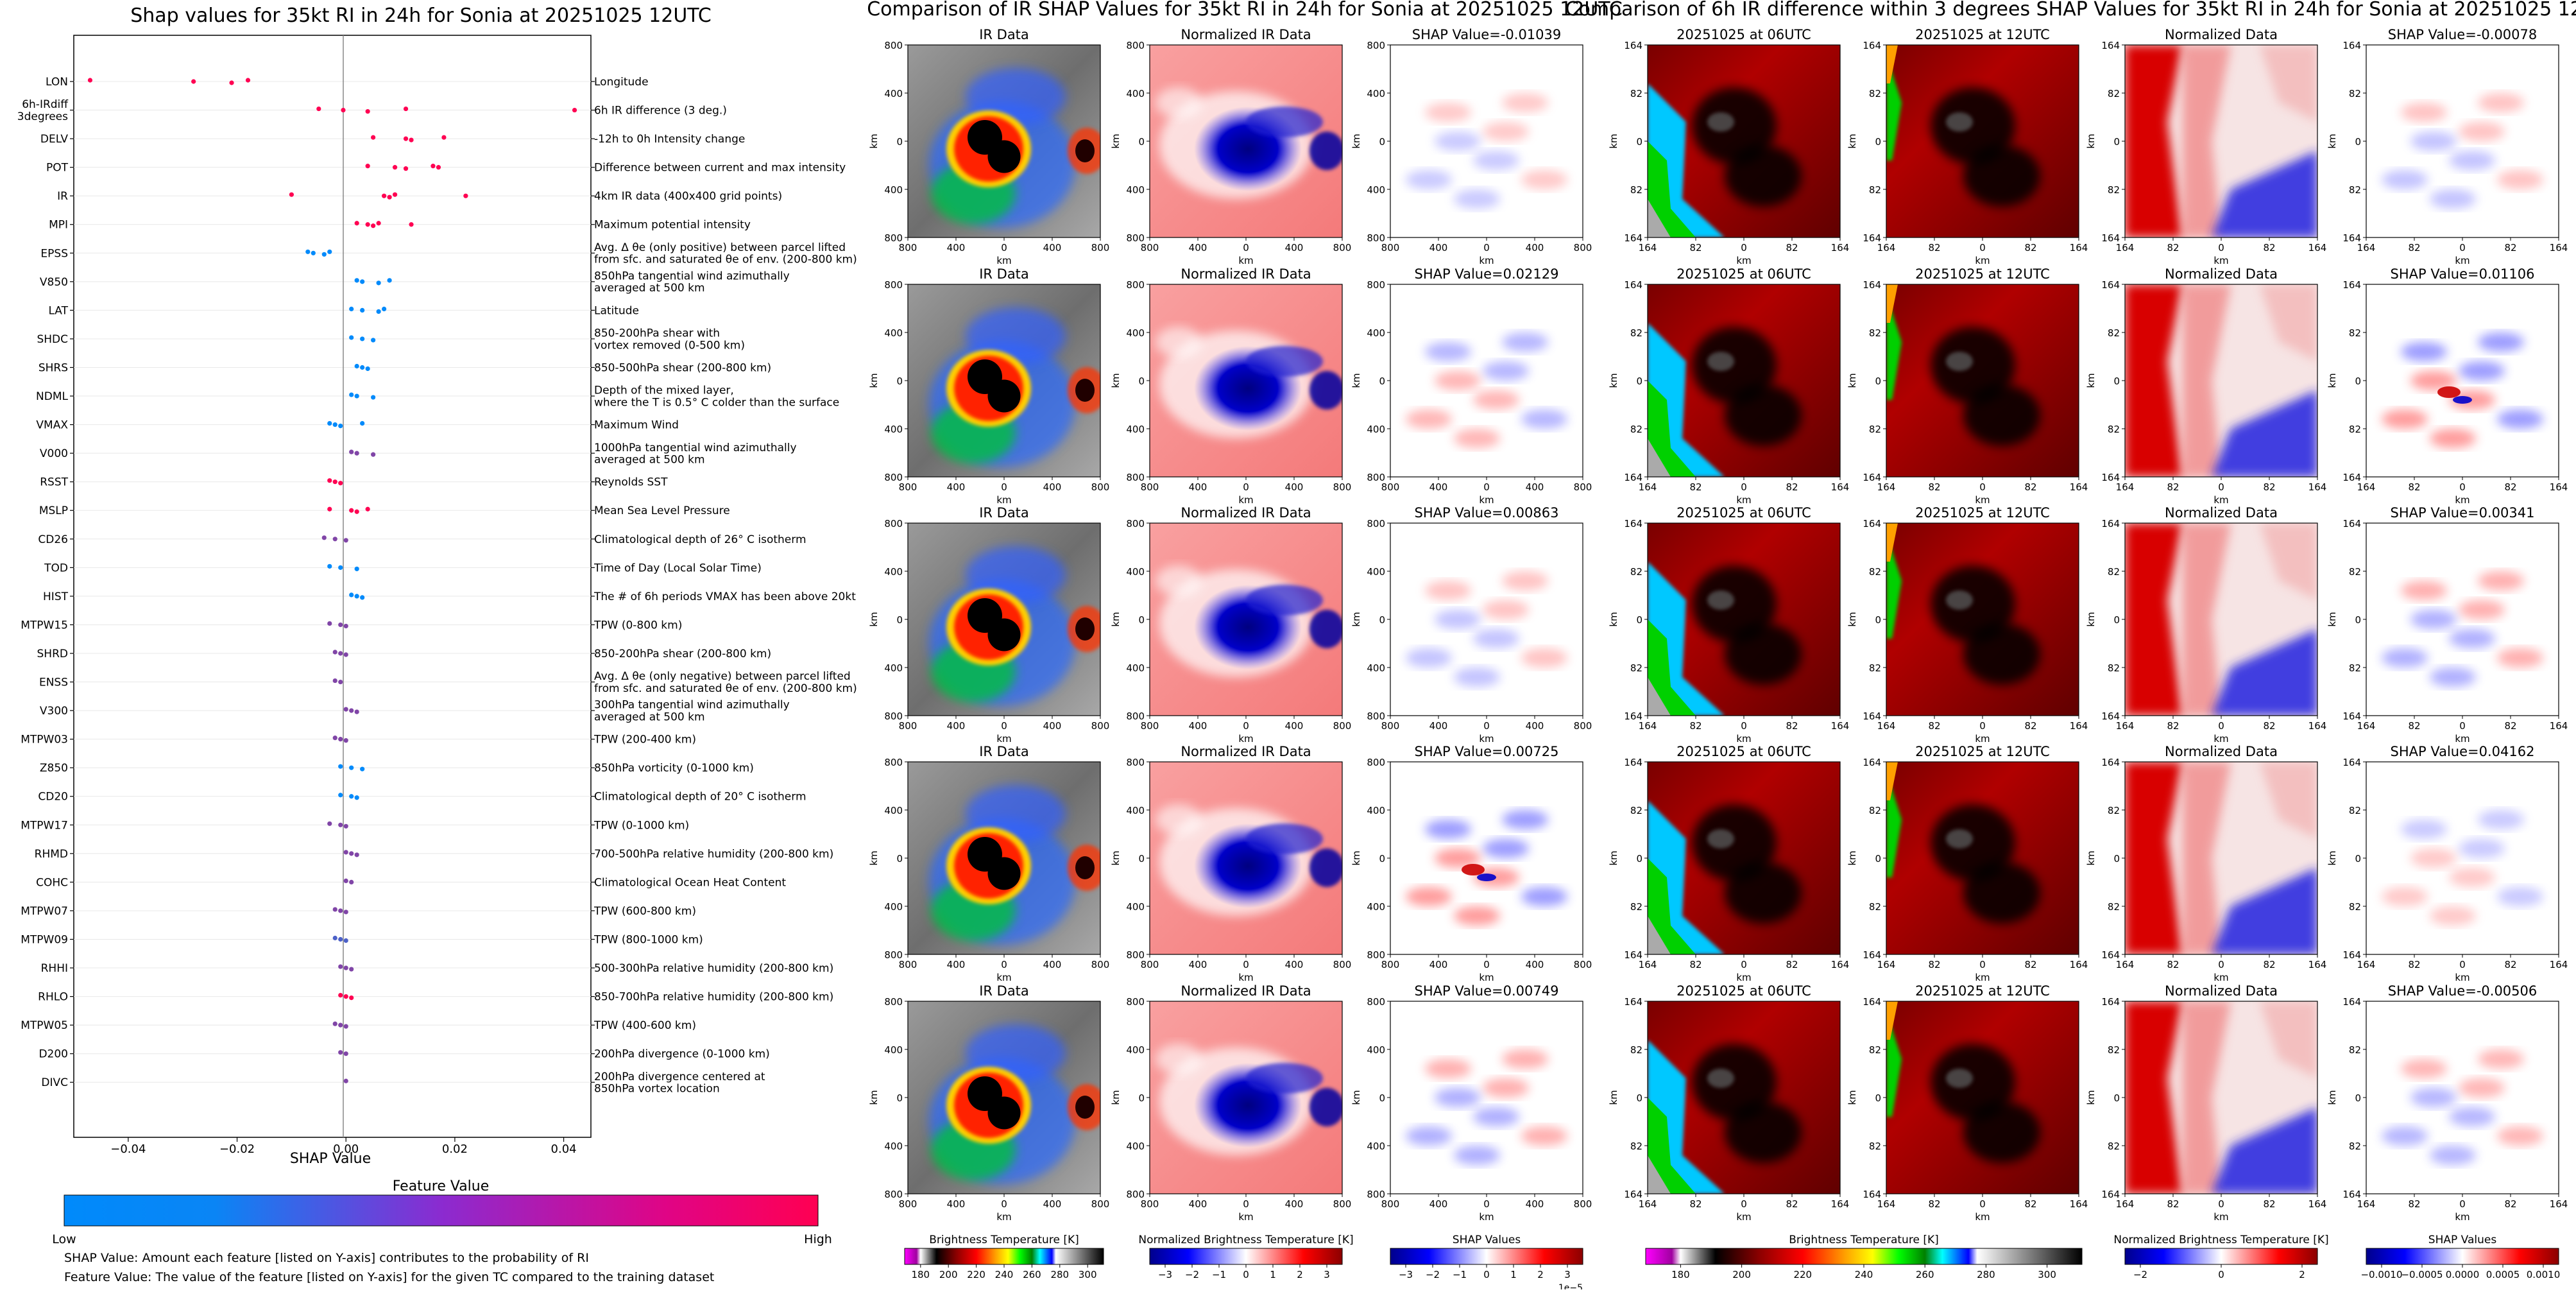 Image resolution: width=2576 pixels, height=1292 pixels. What do you see at coordinates (669, 139) in the screenshot?
I see `feature-description-label: -12h to 0h Intensity change` at bounding box center [669, 139].